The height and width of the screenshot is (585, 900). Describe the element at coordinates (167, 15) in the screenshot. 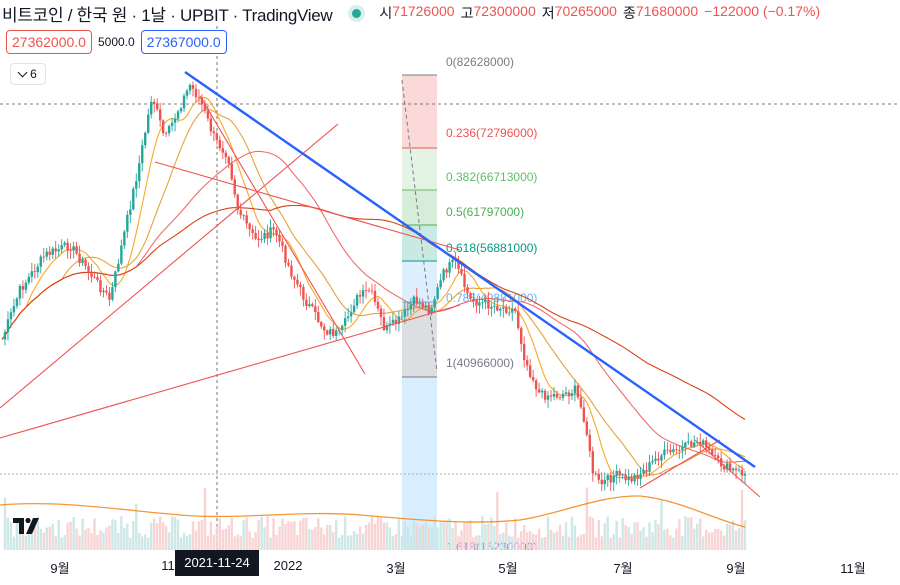

I see `symbol-title: 비트코인 / 한국 원 · 1날 · UPBIT · TradingView` at that location.